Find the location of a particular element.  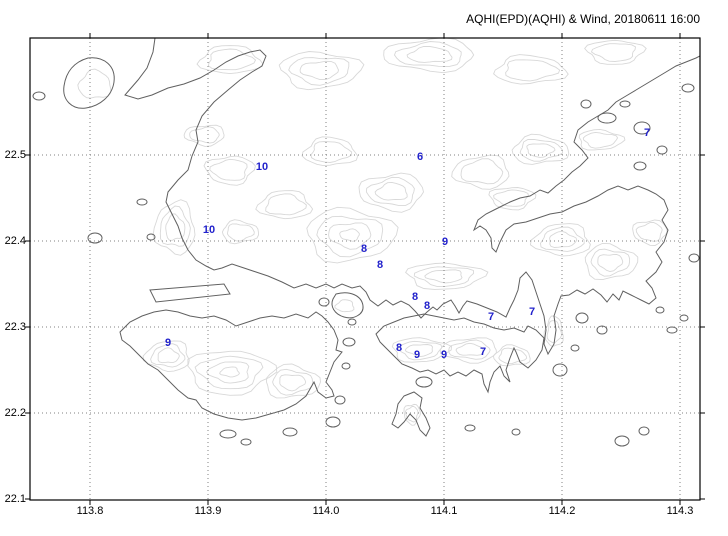

y-tick-label: 22.5 is located at coordinates (15, 155).